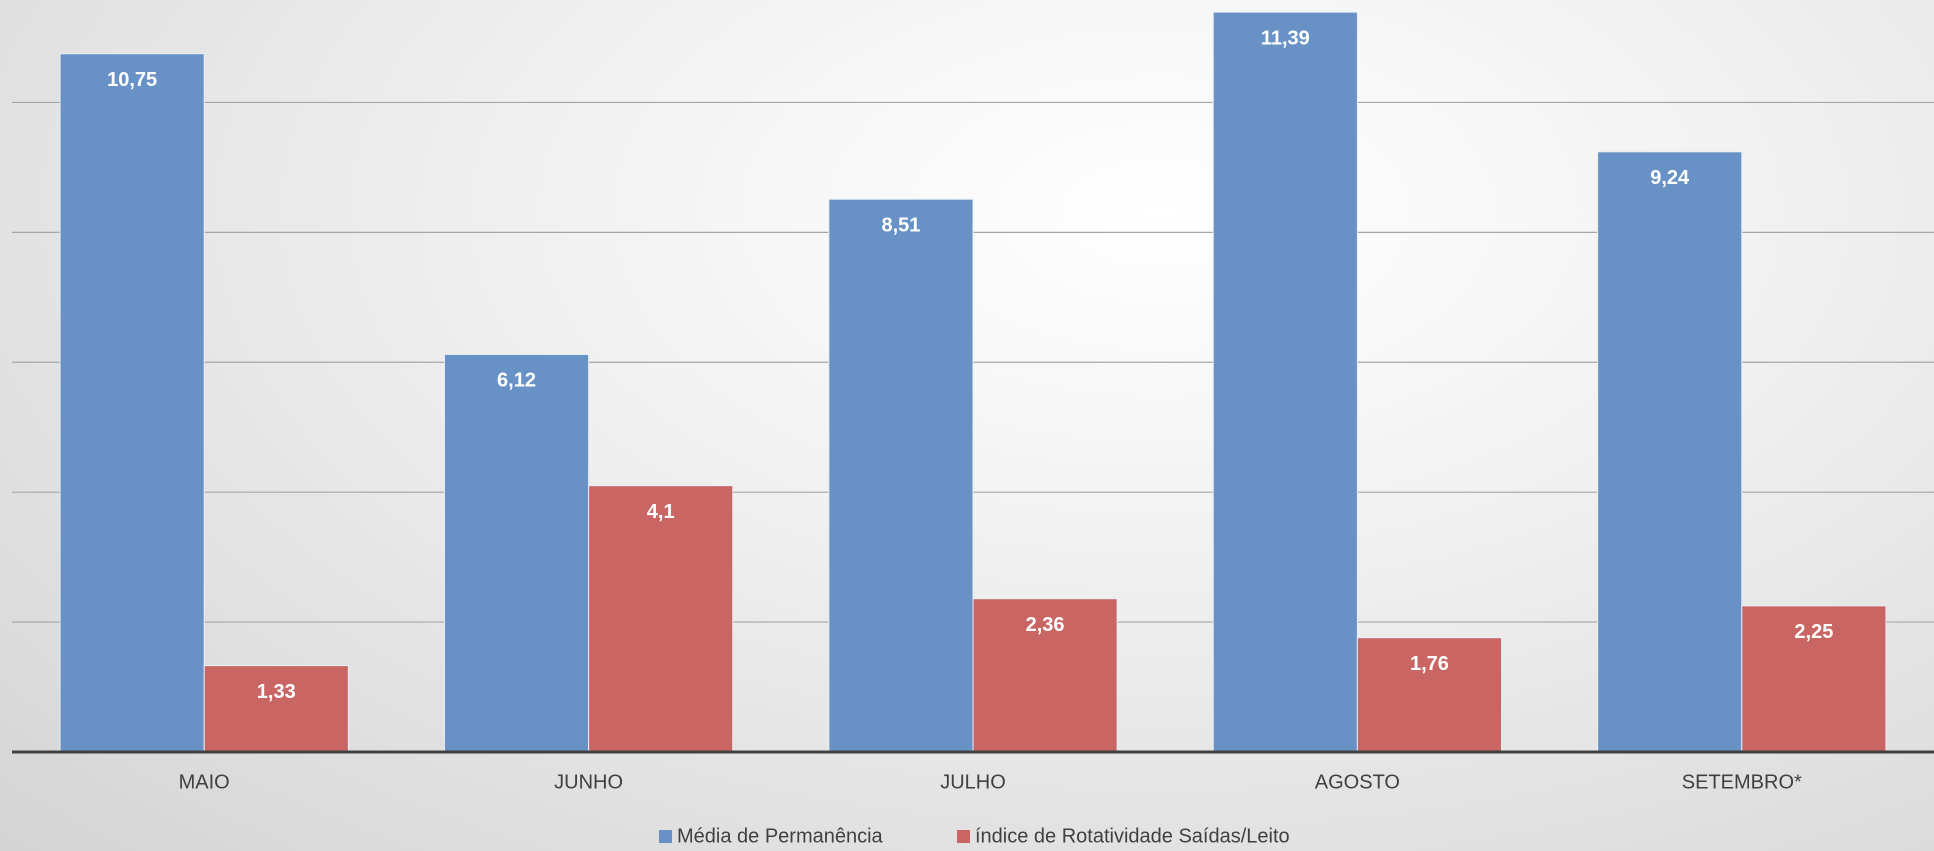 The height and width of the screenshot is (851, 1934). I want to click on data-label: 10,75, so click(132, 80).